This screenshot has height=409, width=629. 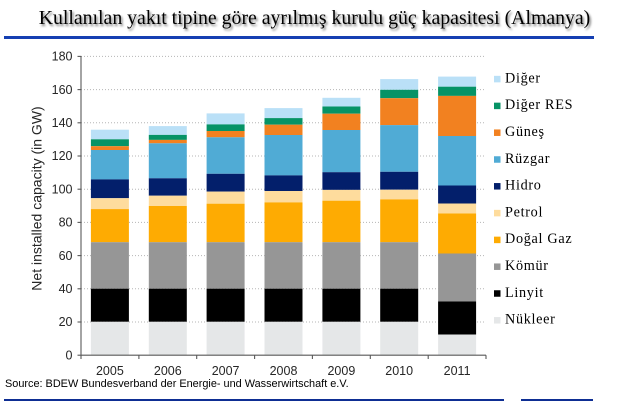 I want to click on svg-text: 2007, so click(x=226, y=371).